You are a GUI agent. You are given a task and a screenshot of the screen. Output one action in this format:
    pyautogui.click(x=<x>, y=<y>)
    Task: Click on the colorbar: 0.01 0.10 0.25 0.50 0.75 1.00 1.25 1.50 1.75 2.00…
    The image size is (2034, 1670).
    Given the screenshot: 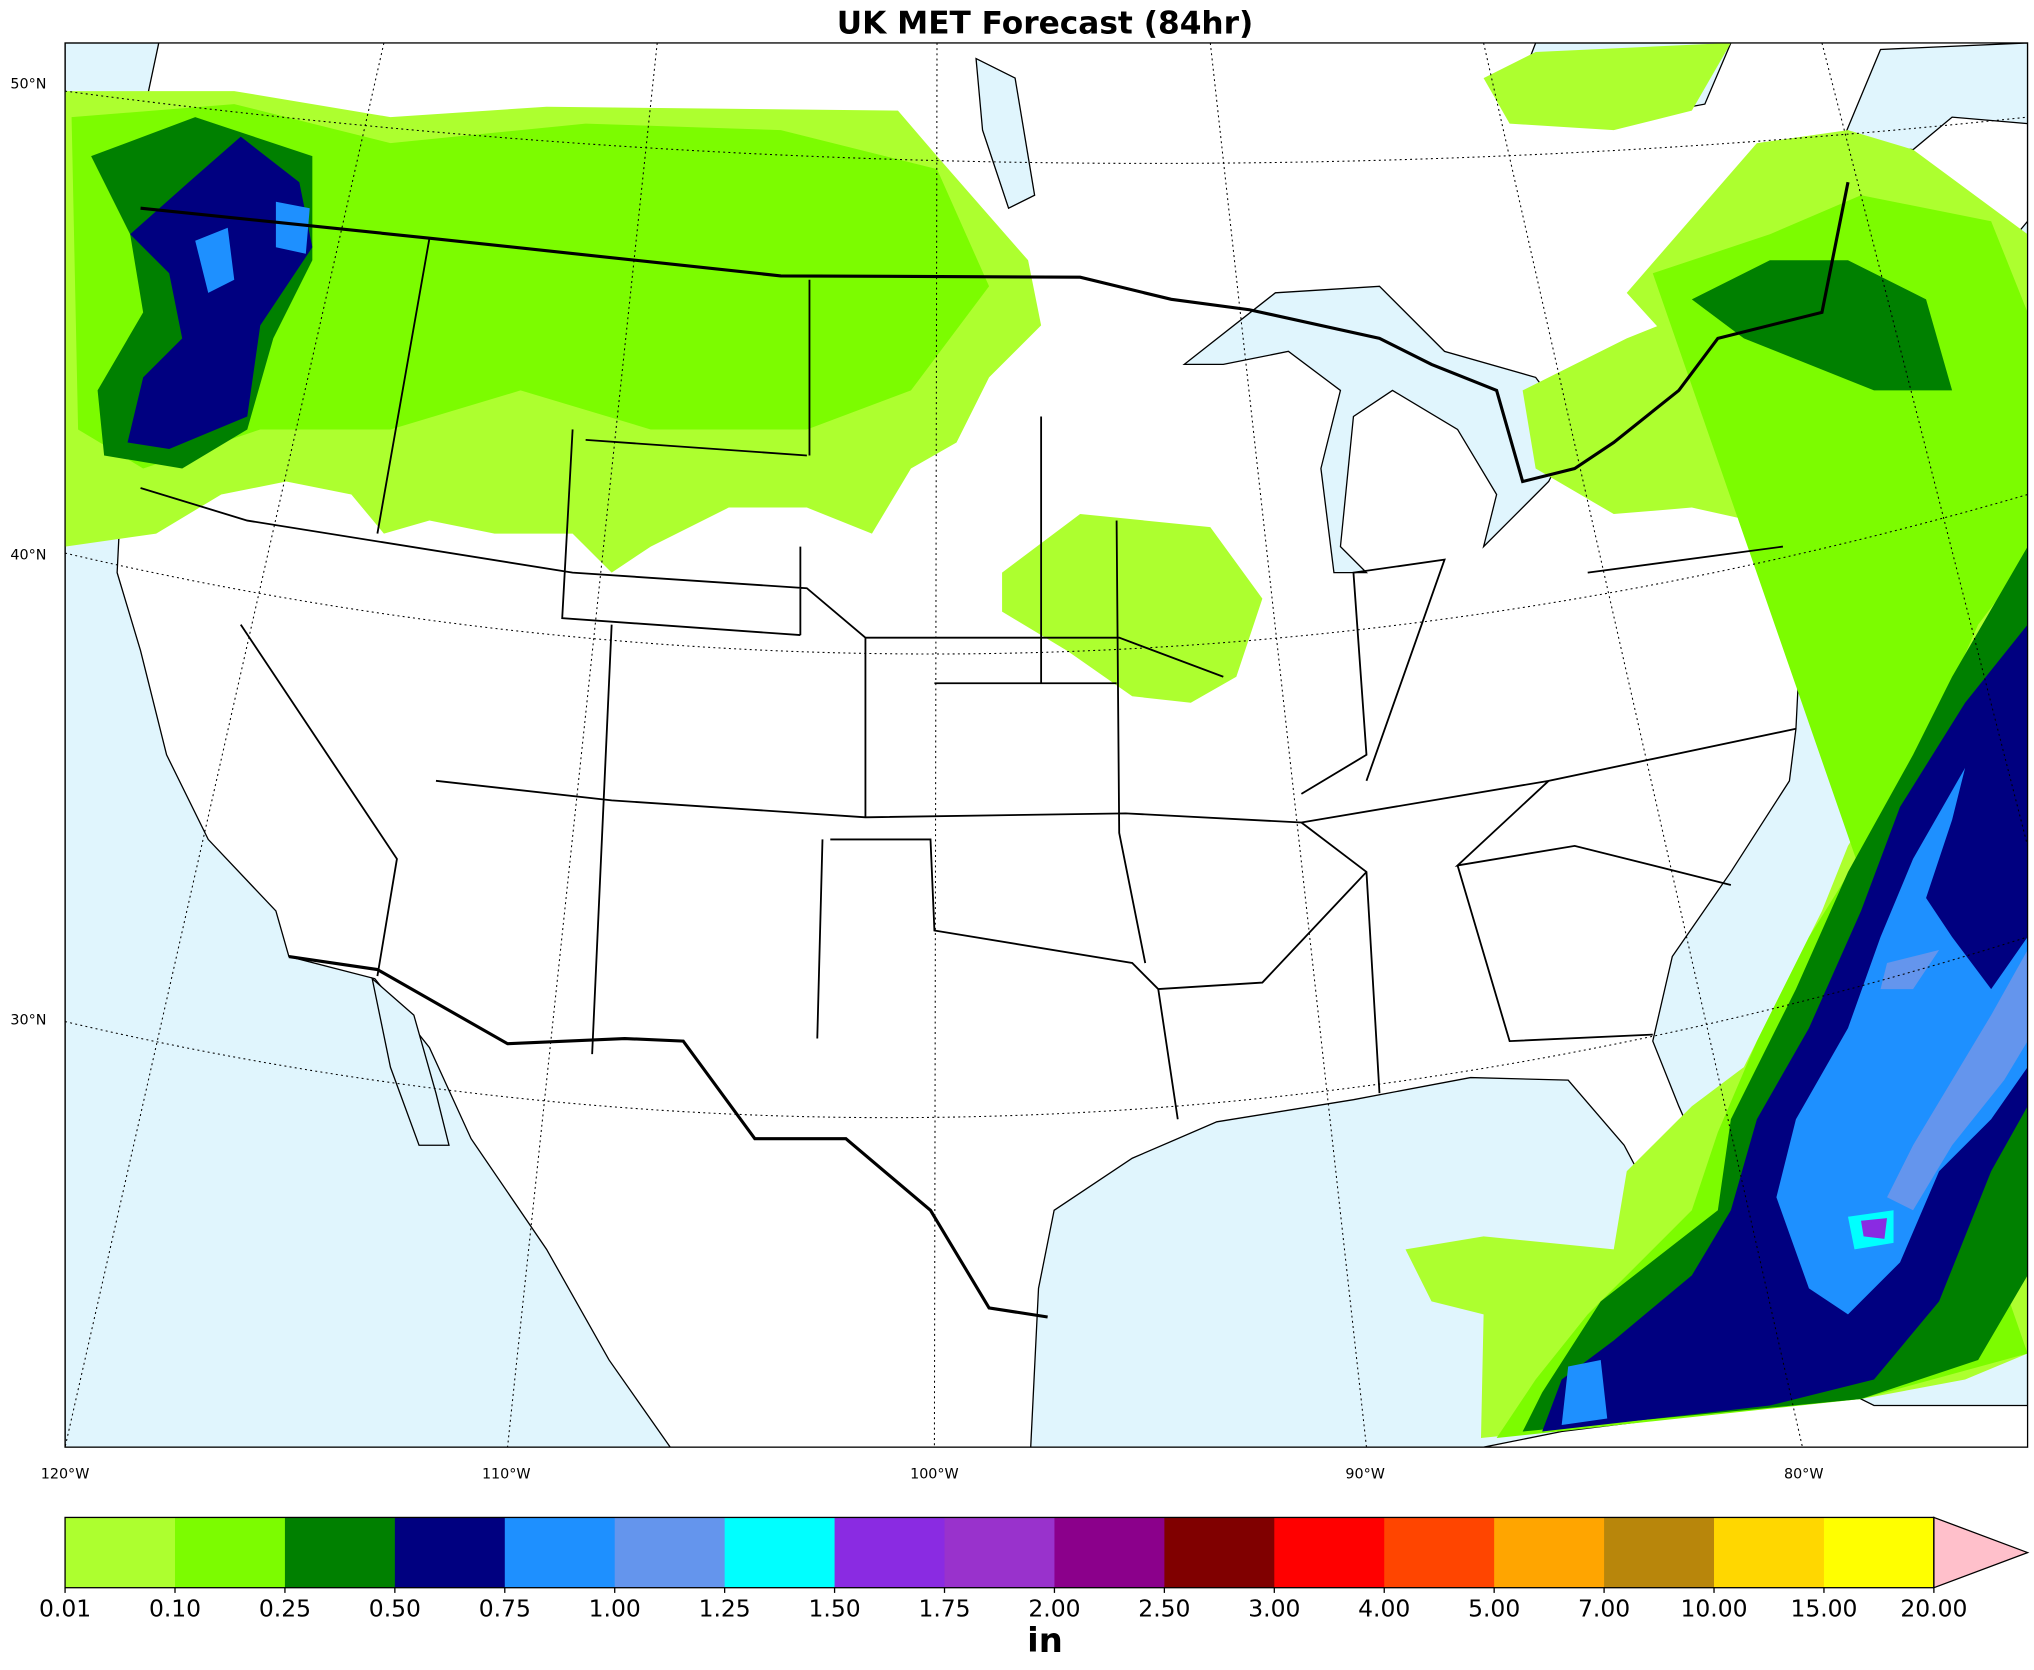 What is the action you would take?
    pyautogui.click(x=1034, y=1569)
    